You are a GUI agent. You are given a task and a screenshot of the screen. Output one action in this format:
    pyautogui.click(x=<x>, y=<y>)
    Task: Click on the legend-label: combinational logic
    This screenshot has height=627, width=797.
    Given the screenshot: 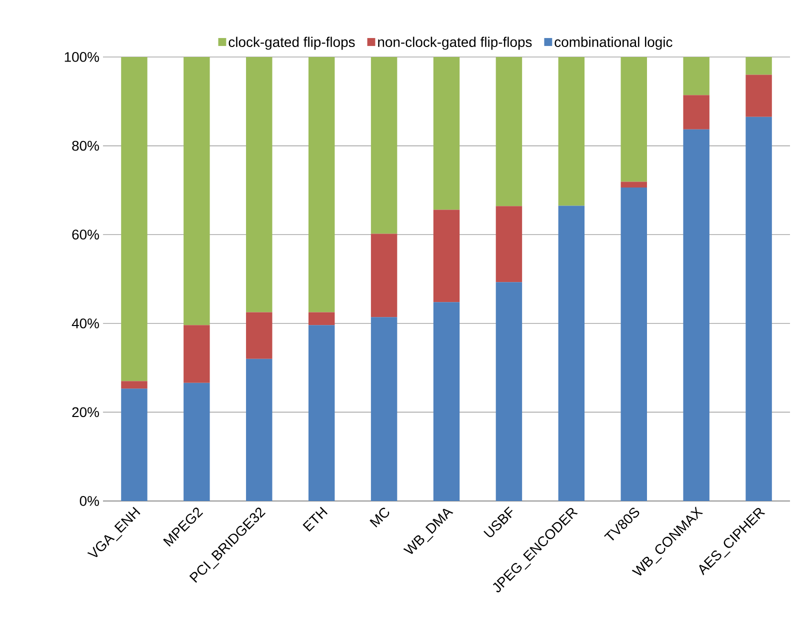 What is the action you would take?
    pyautogui.click(x=613, y=43)
    